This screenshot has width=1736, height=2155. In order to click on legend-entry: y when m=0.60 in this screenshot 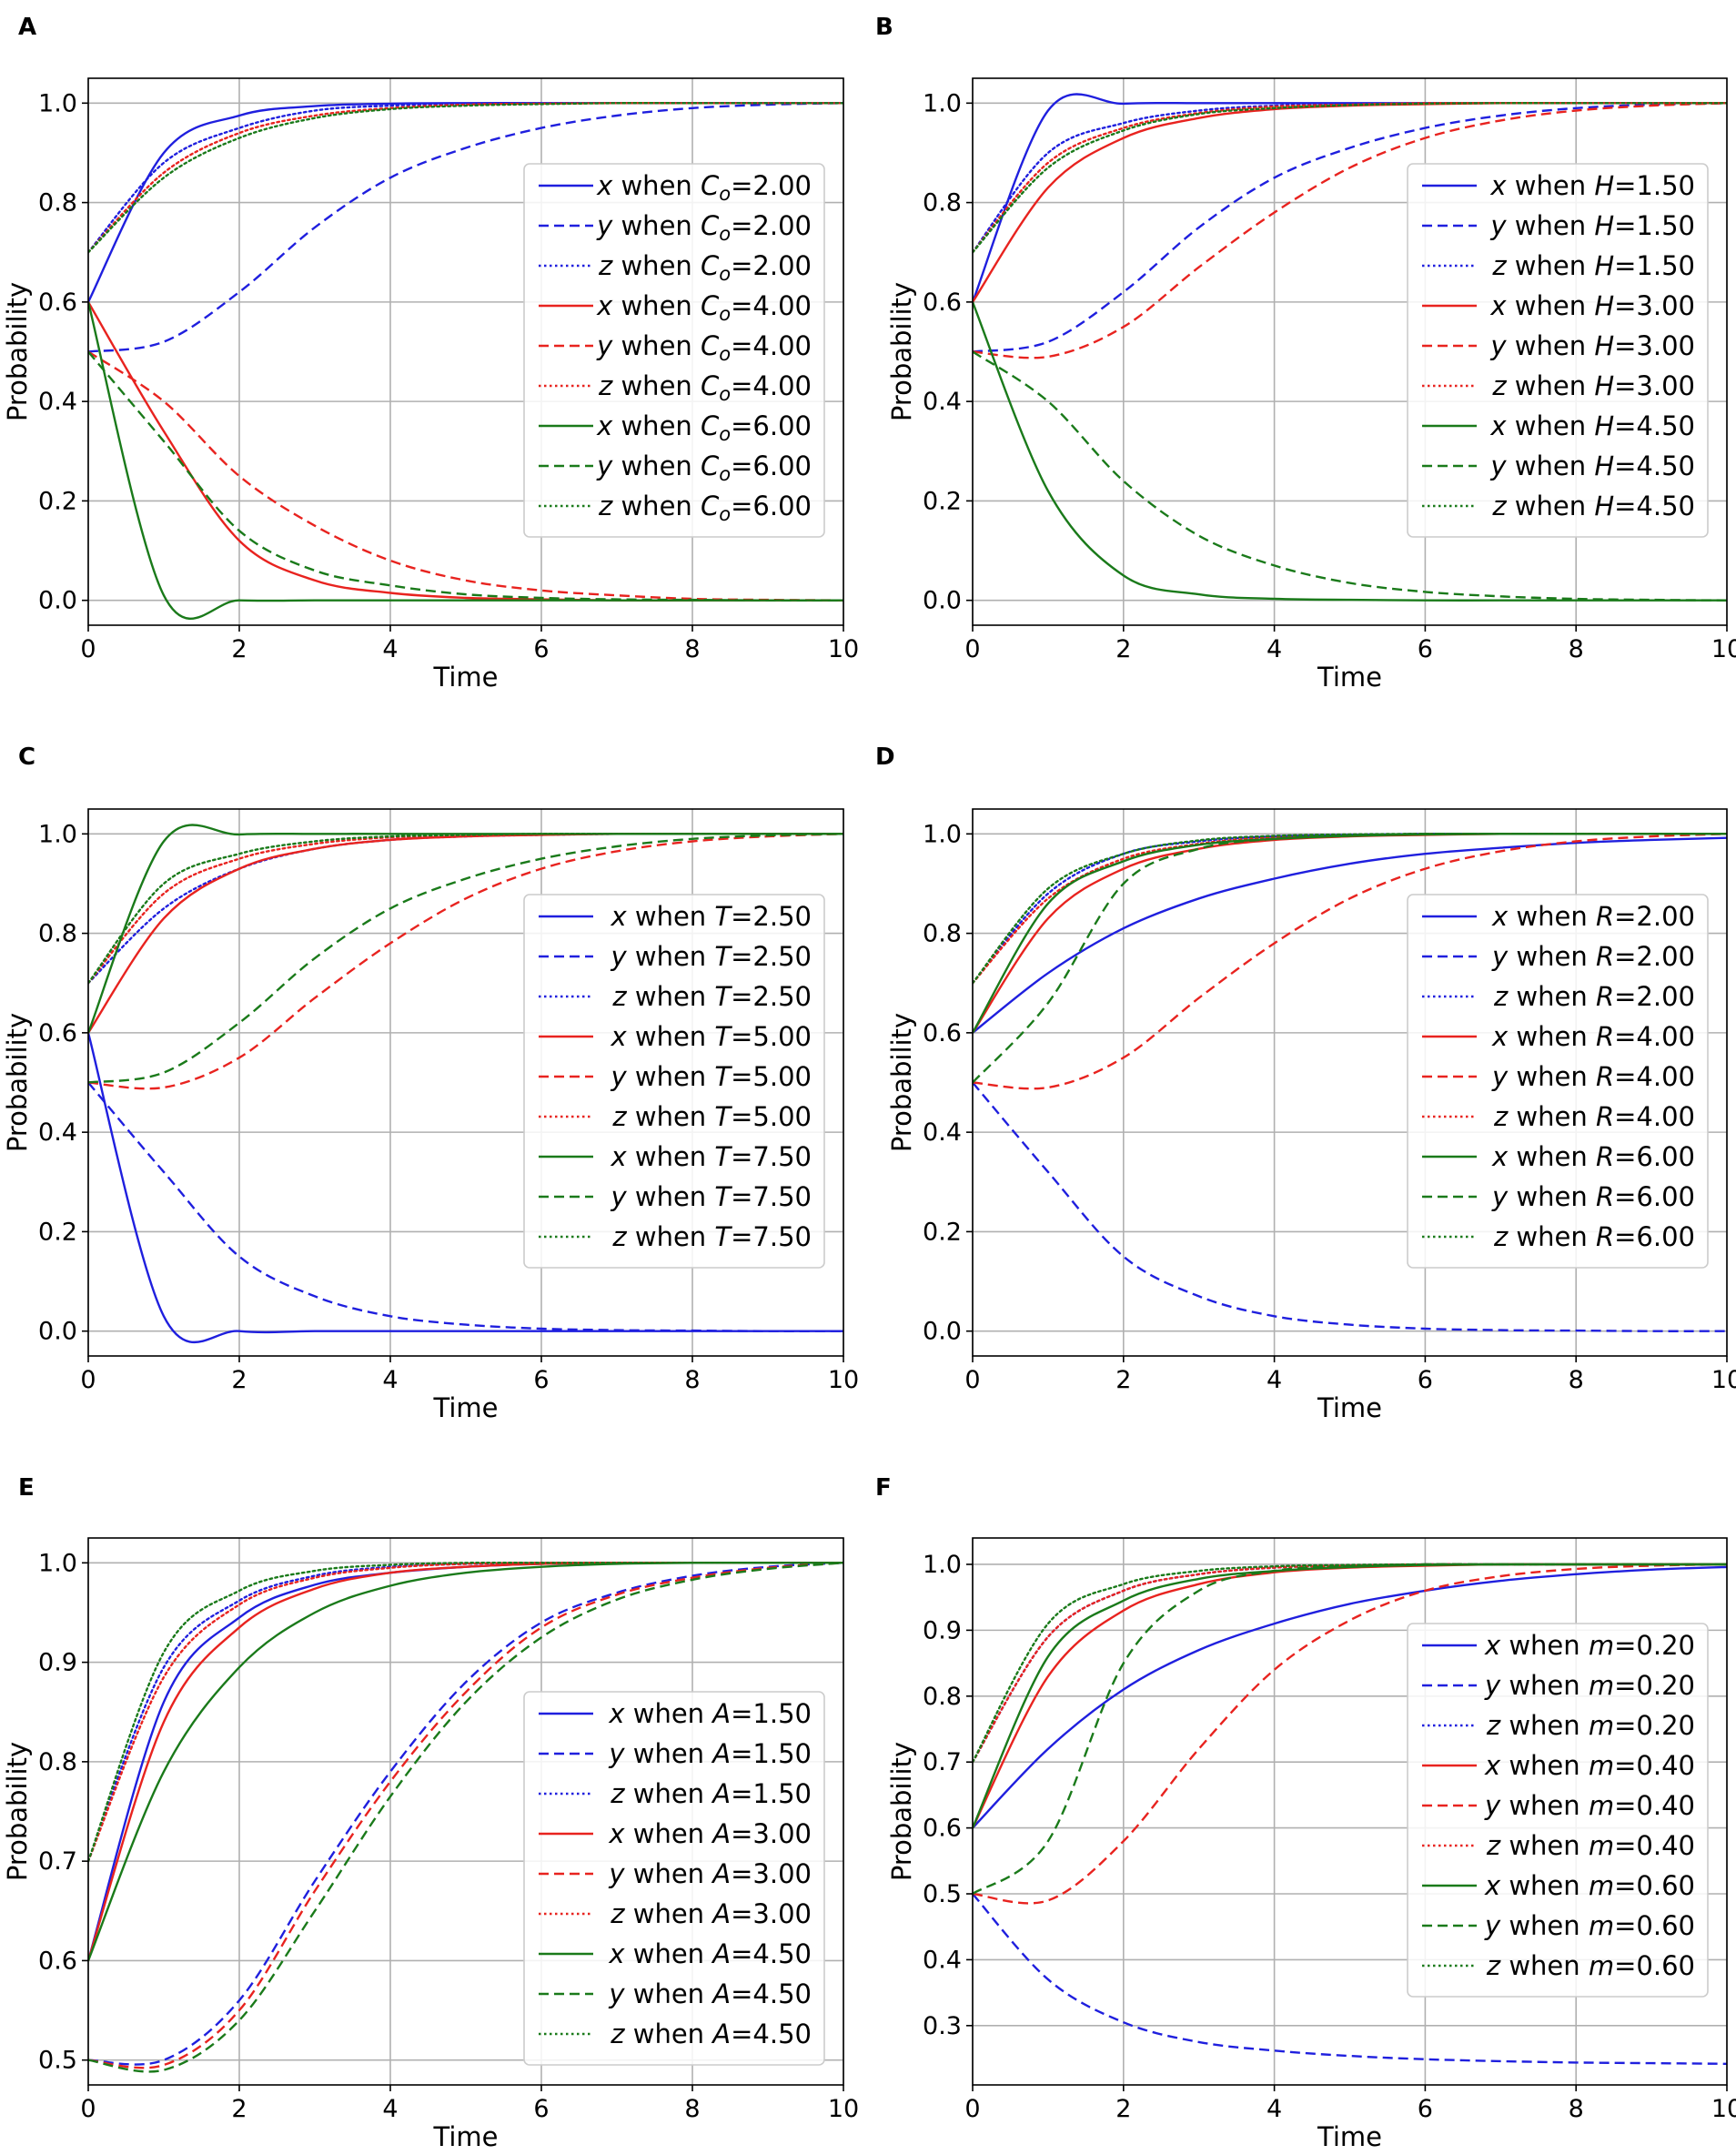, I will do `click(1589, 1925)`.